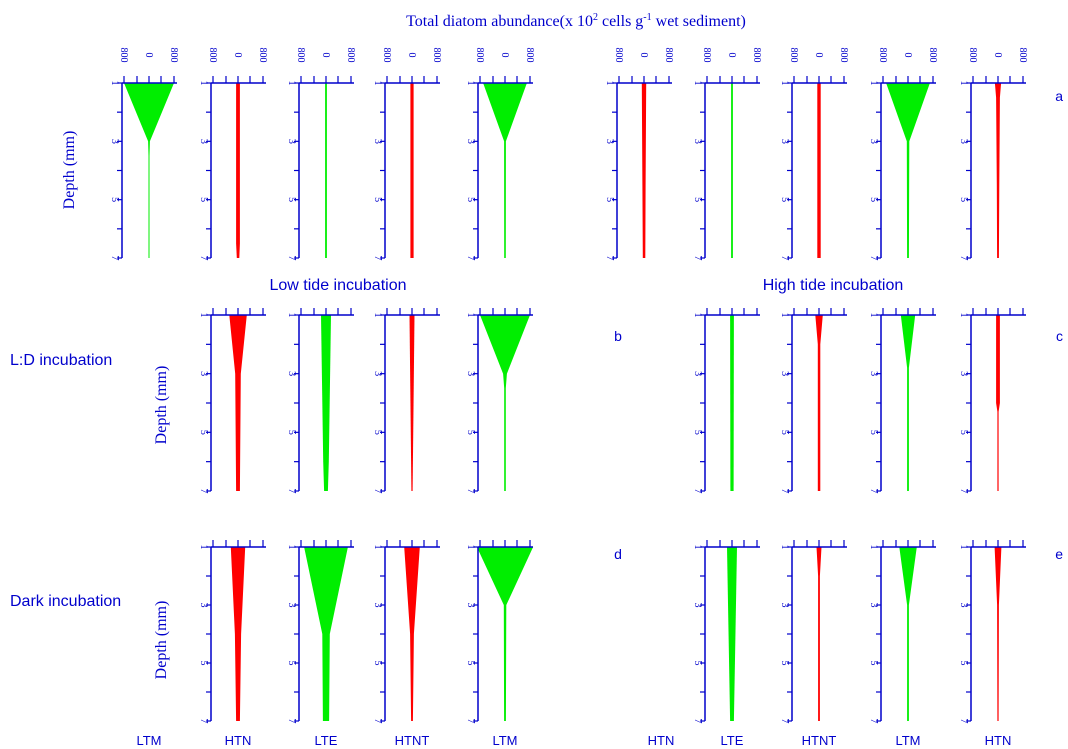  What do you see at coordinates (618, 554) in the screenshot?
I see `panel-letter-d: d` at bounding box center [618, 554].